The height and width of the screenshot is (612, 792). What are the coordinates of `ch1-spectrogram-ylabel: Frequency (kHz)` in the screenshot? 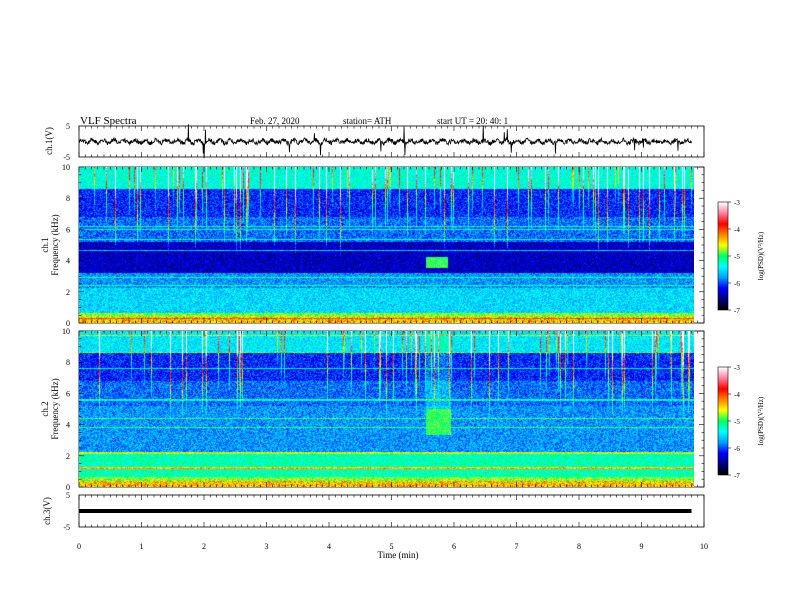 It's located at (55, 244).